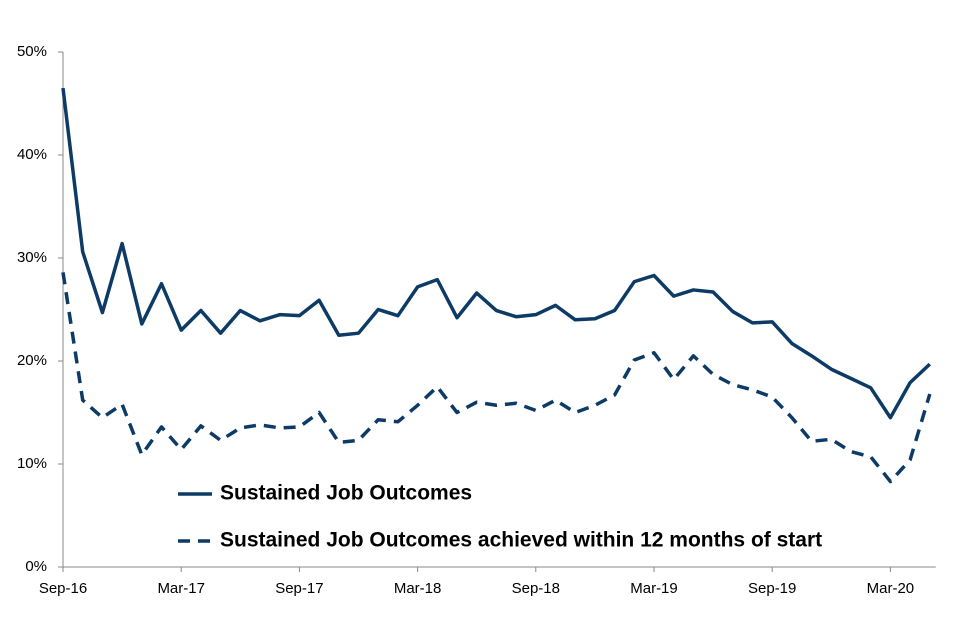  I want to click on y-tick-label: 30%, so click(32, 257).